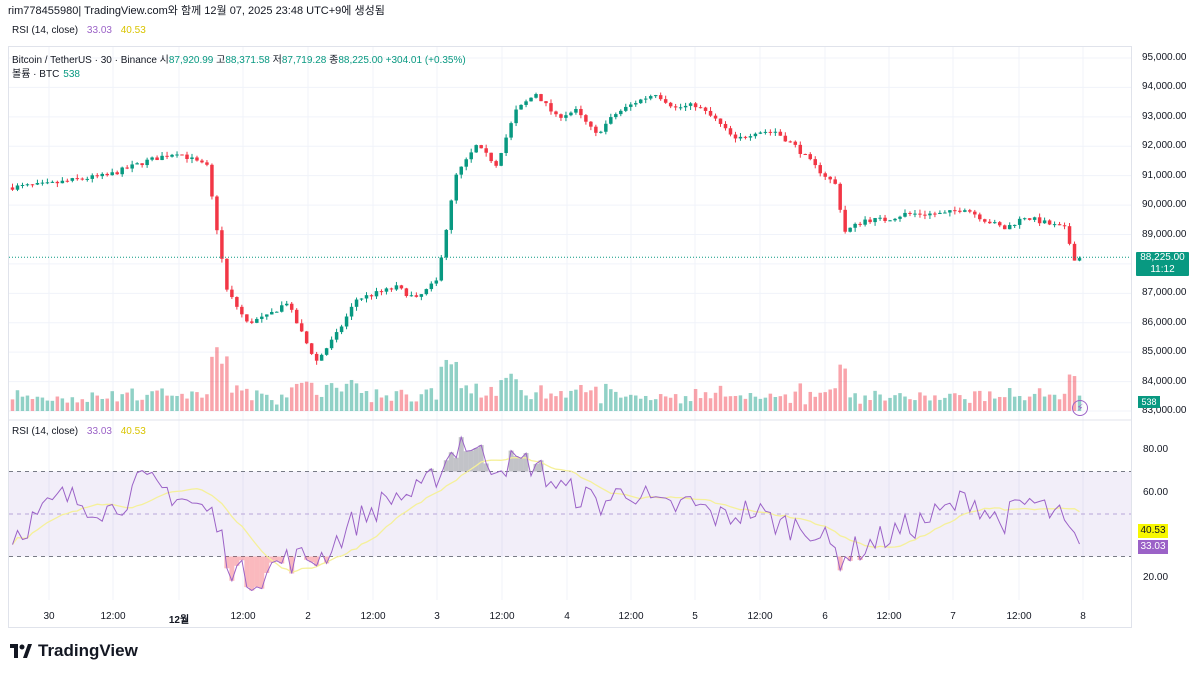  Describe the element at coordinates (1164, 293) in the screenshot. I see `price-axis-label: 87,000.00` at that location.